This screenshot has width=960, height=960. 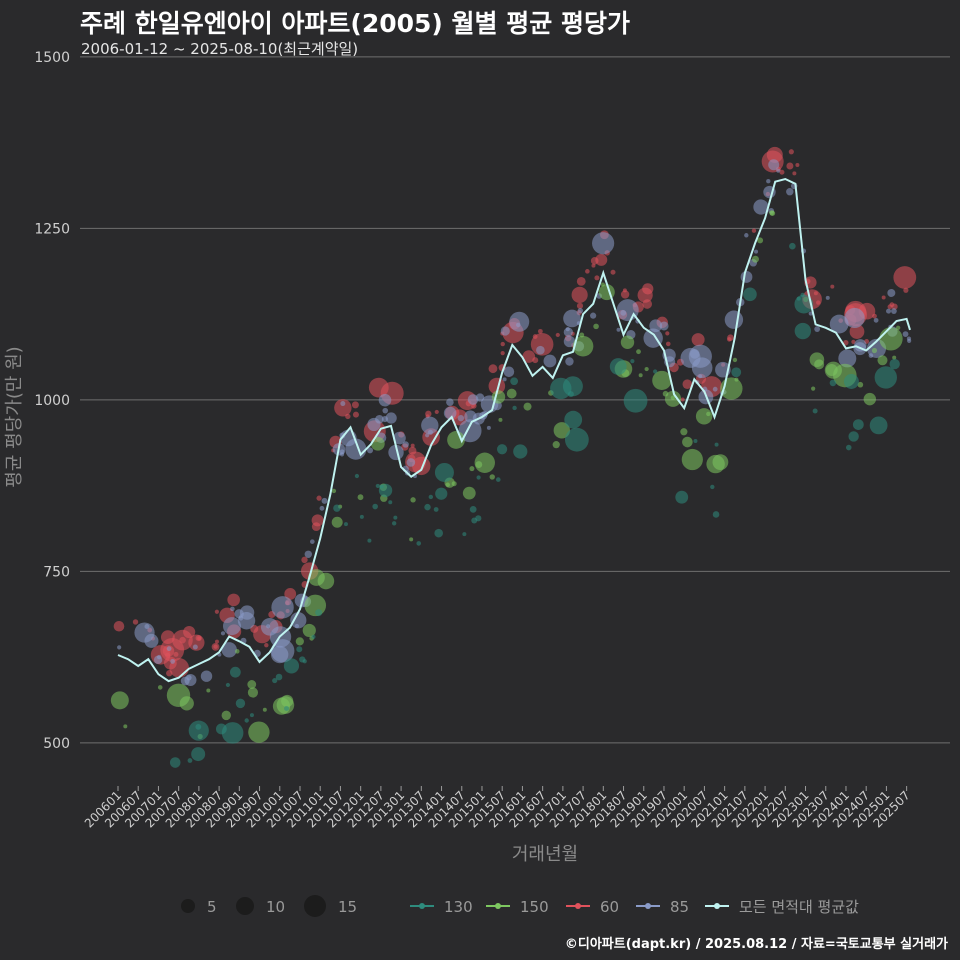 What do you see at coordinates (534, 907) in the screenshot?
I see `legend-label-series_150: 150` at bounding box center [534, 907].